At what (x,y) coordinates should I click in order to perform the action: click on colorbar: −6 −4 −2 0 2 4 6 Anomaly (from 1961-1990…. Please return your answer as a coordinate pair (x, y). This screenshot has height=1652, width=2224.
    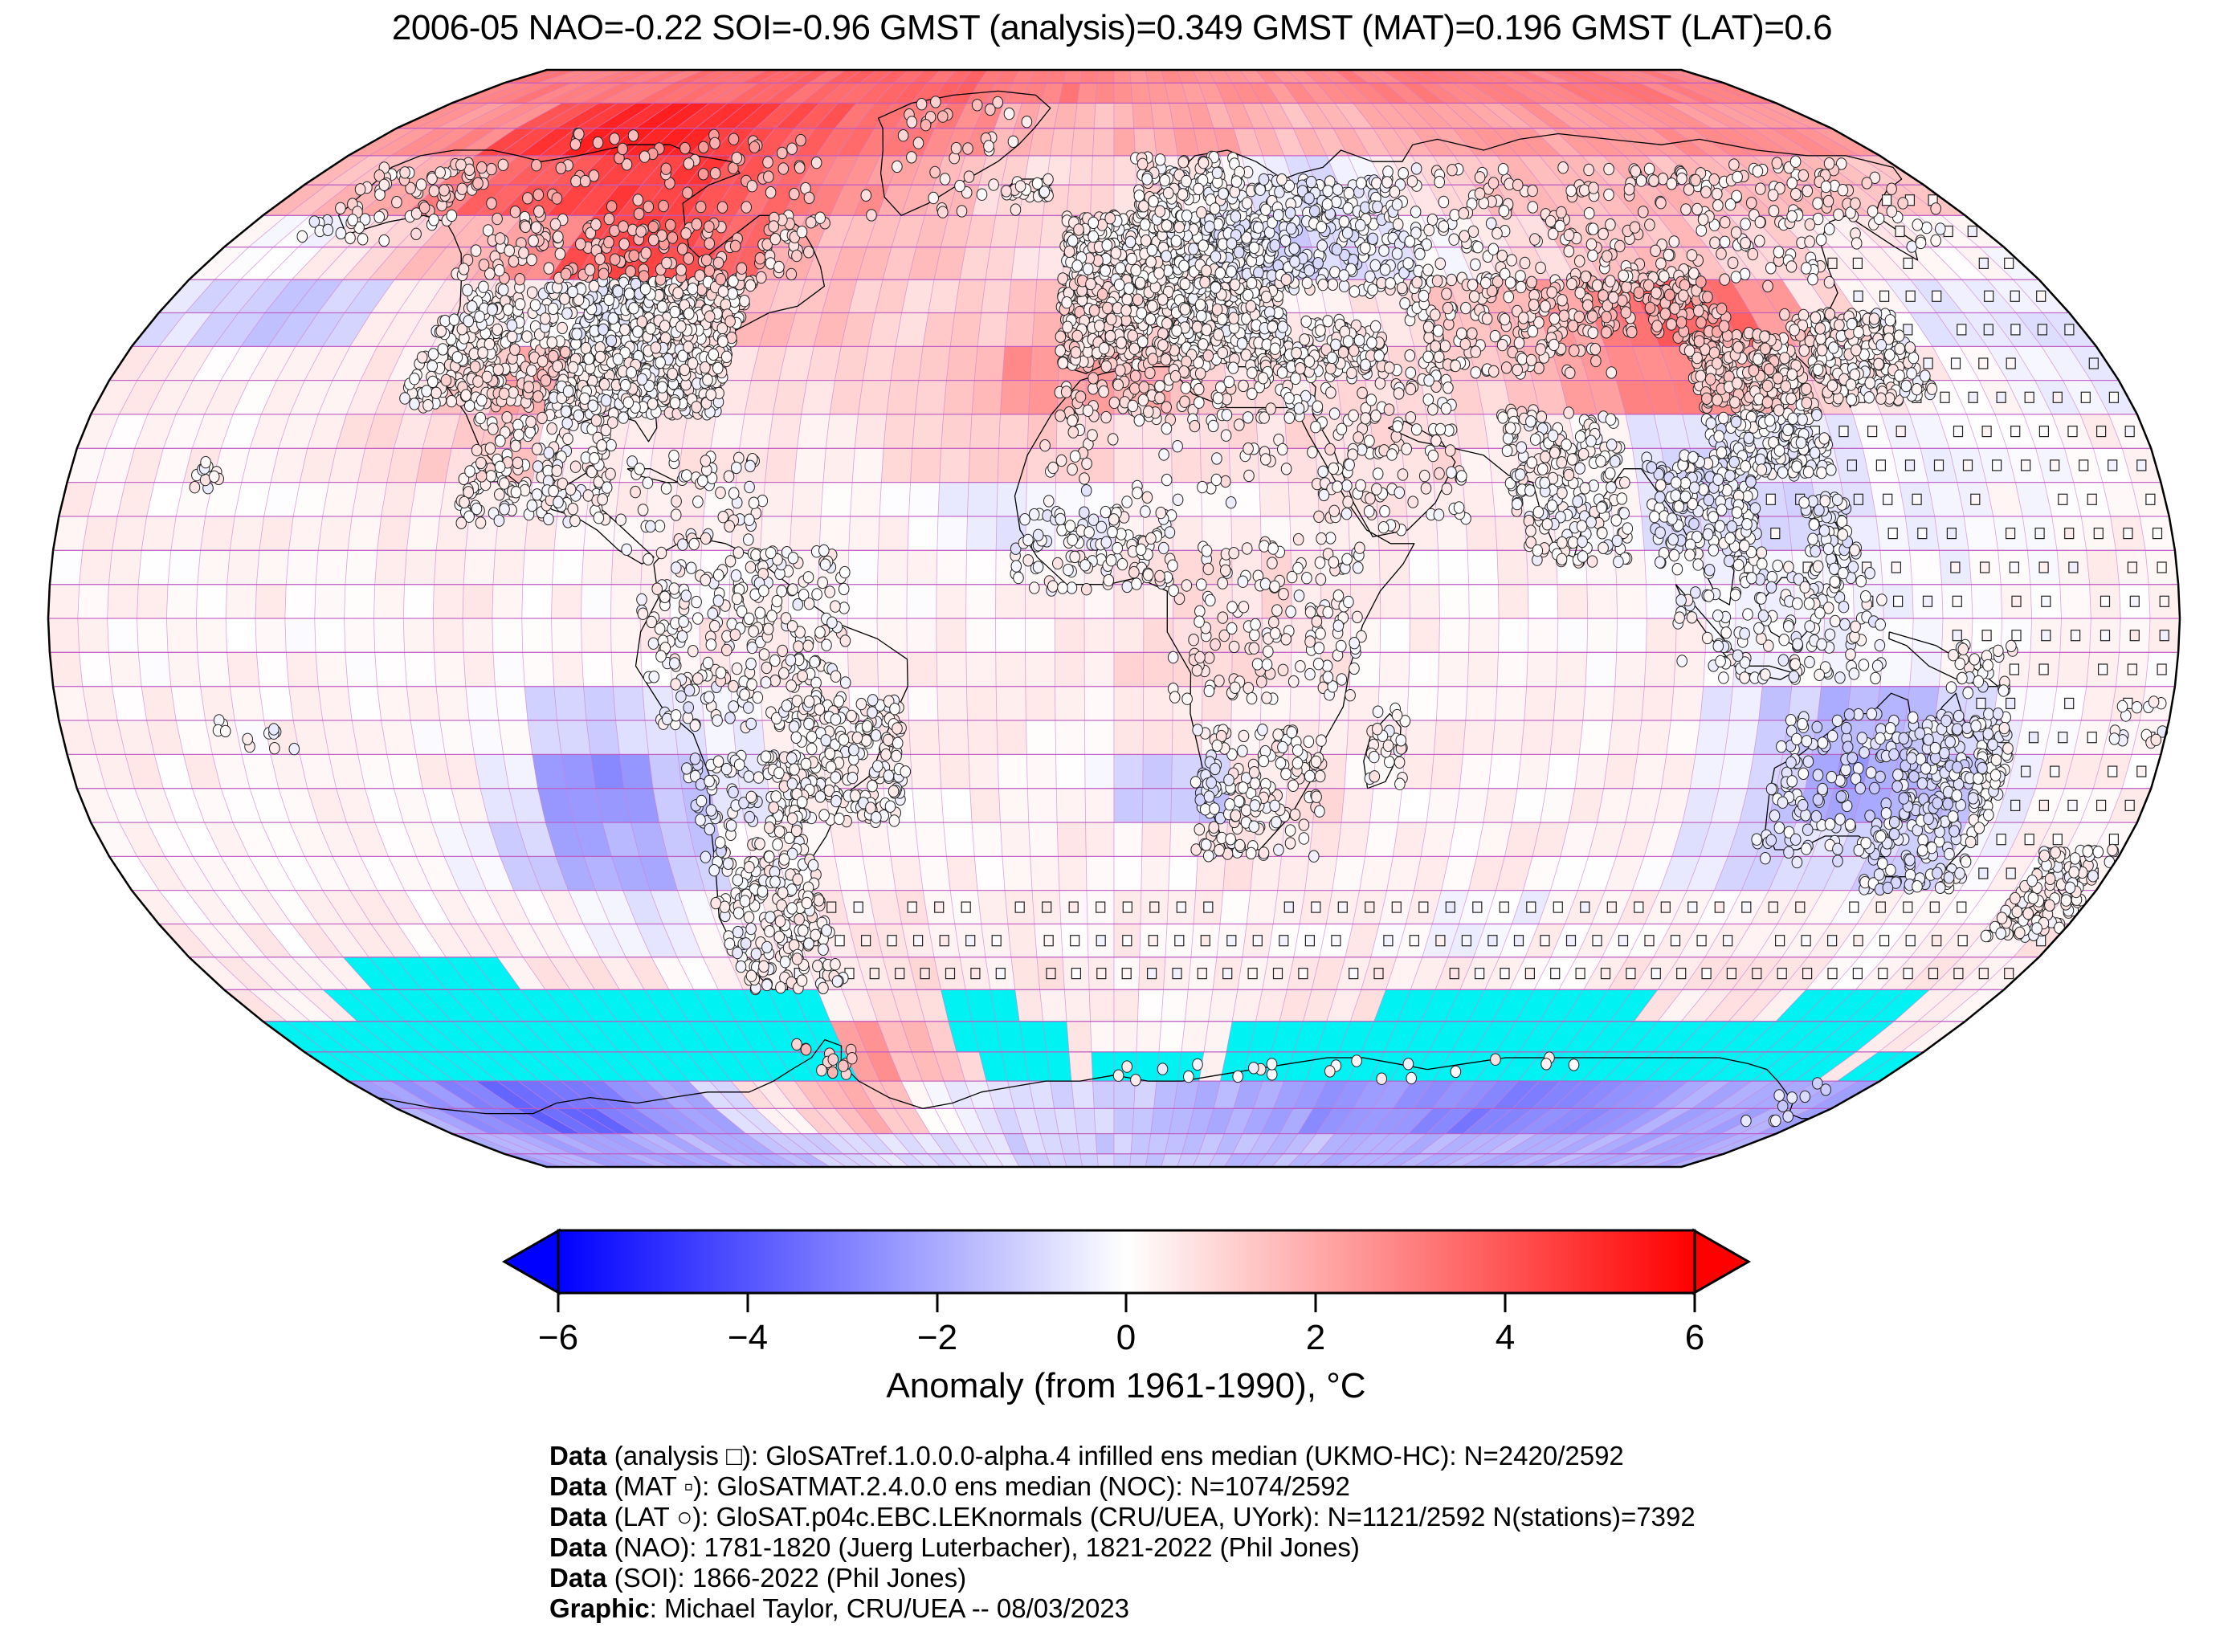
    Looking at the image, I should click on (1126, 1316).